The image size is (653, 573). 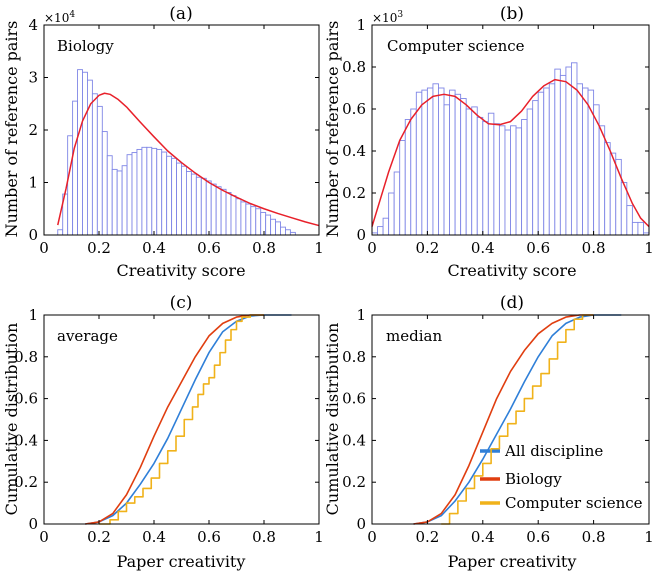 I want to click on panel-c-xlabel: Paper creativity, so click(x=181, y=561).